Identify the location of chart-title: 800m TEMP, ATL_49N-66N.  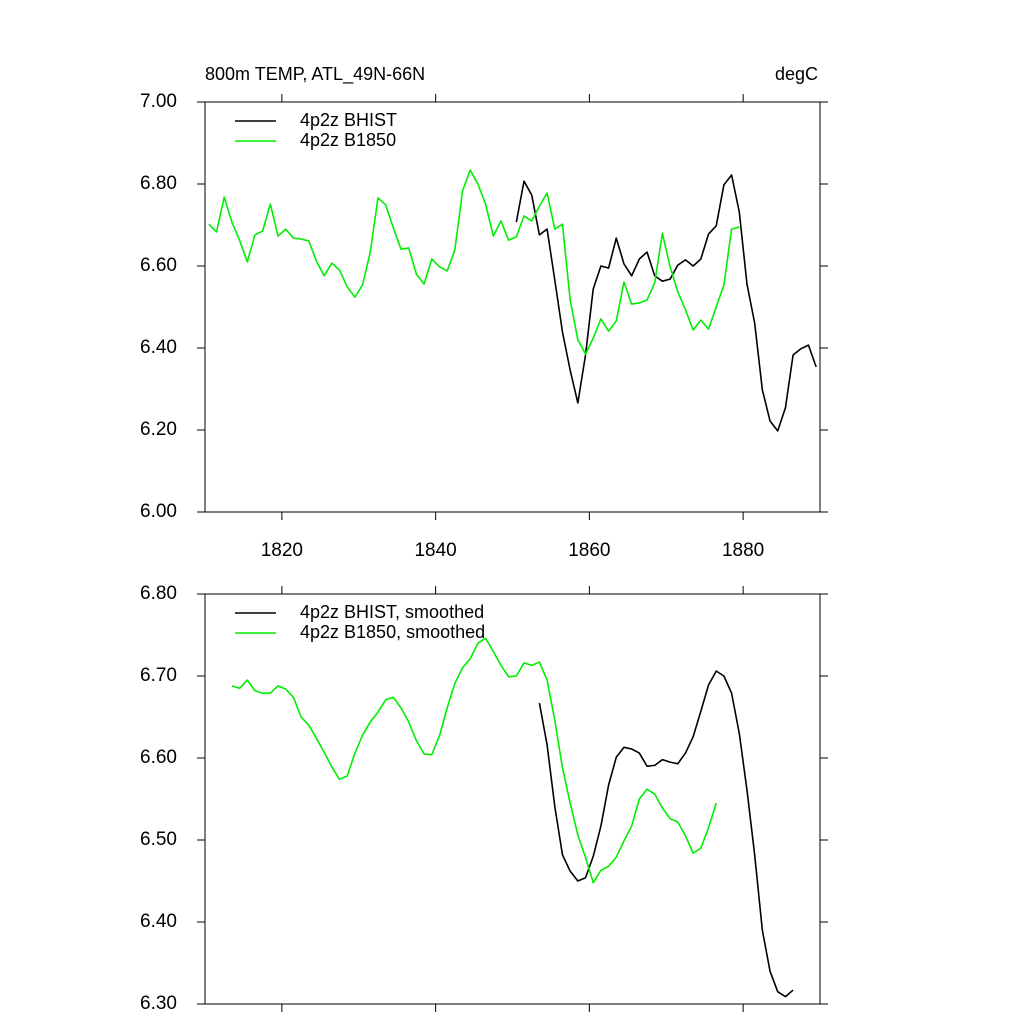
(315, 74).